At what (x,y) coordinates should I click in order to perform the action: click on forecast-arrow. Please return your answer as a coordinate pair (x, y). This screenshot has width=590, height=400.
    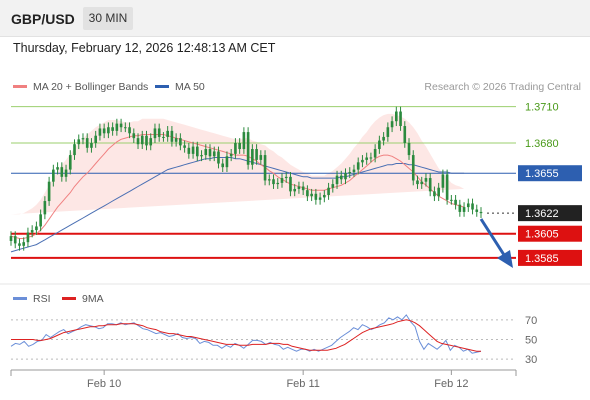
    Looking at the image, I should click on (496, 243).